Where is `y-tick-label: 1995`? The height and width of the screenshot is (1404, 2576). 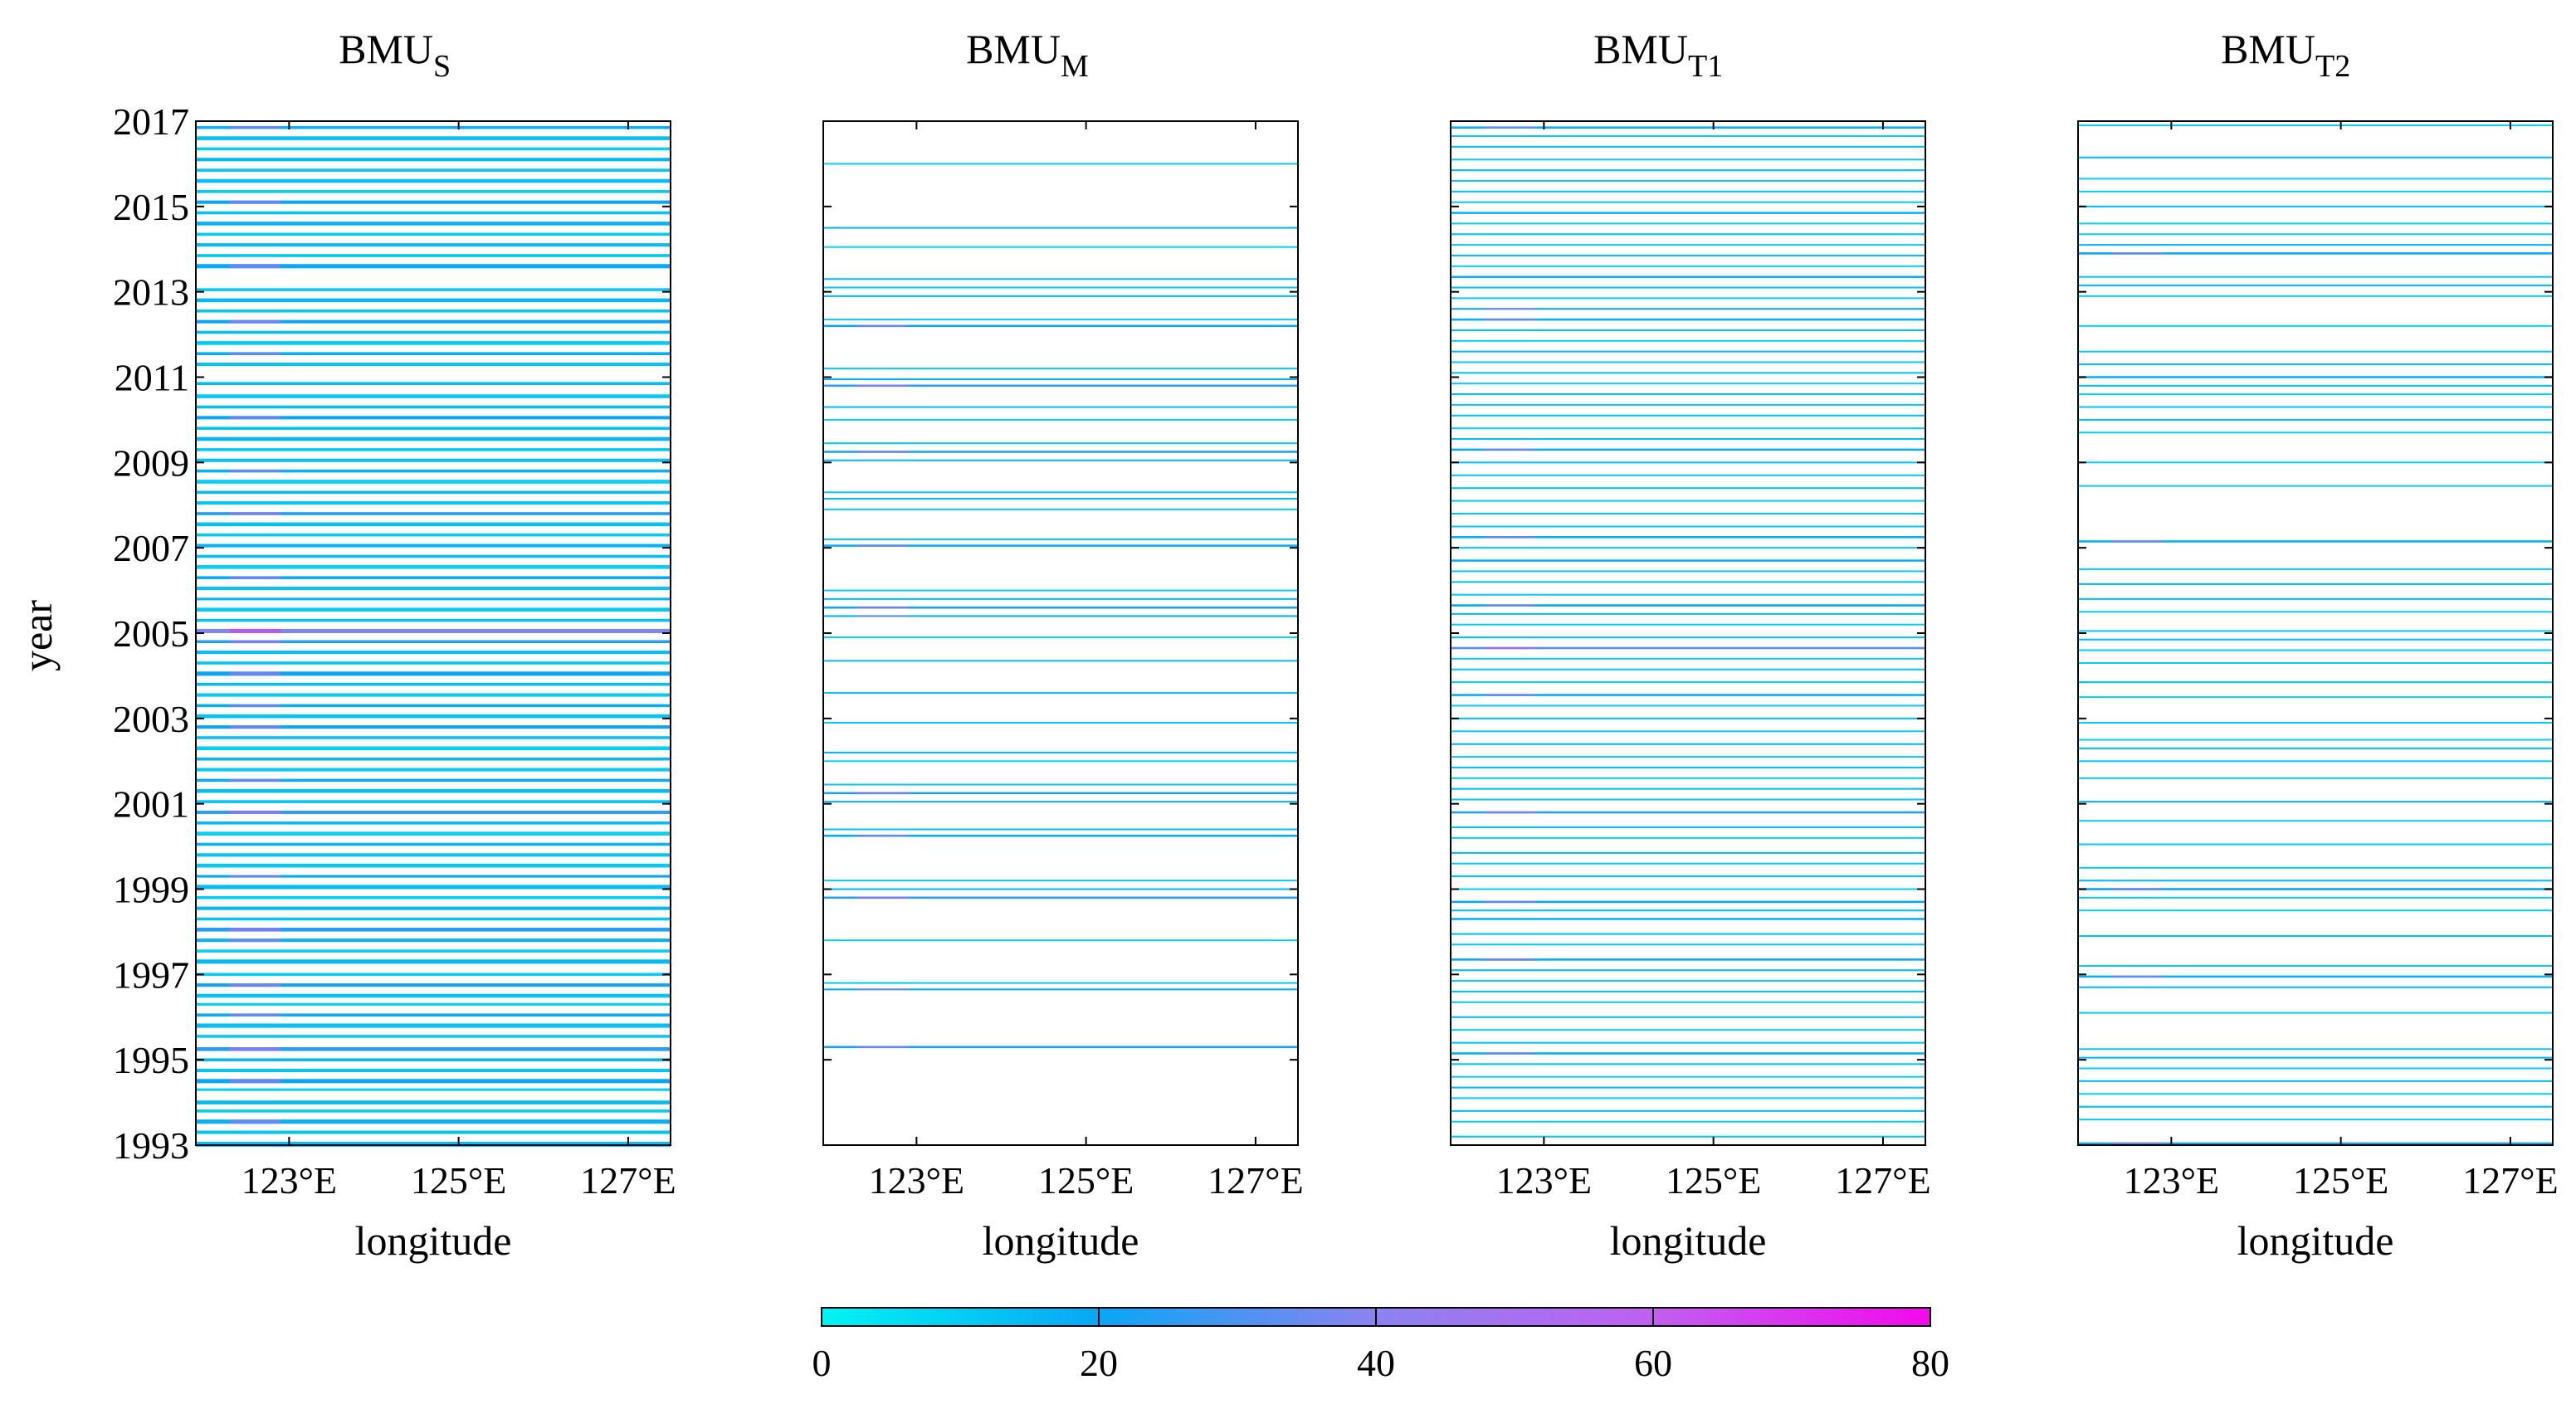
y-tick-label: 1995 is located at coordinates (151, 1060).